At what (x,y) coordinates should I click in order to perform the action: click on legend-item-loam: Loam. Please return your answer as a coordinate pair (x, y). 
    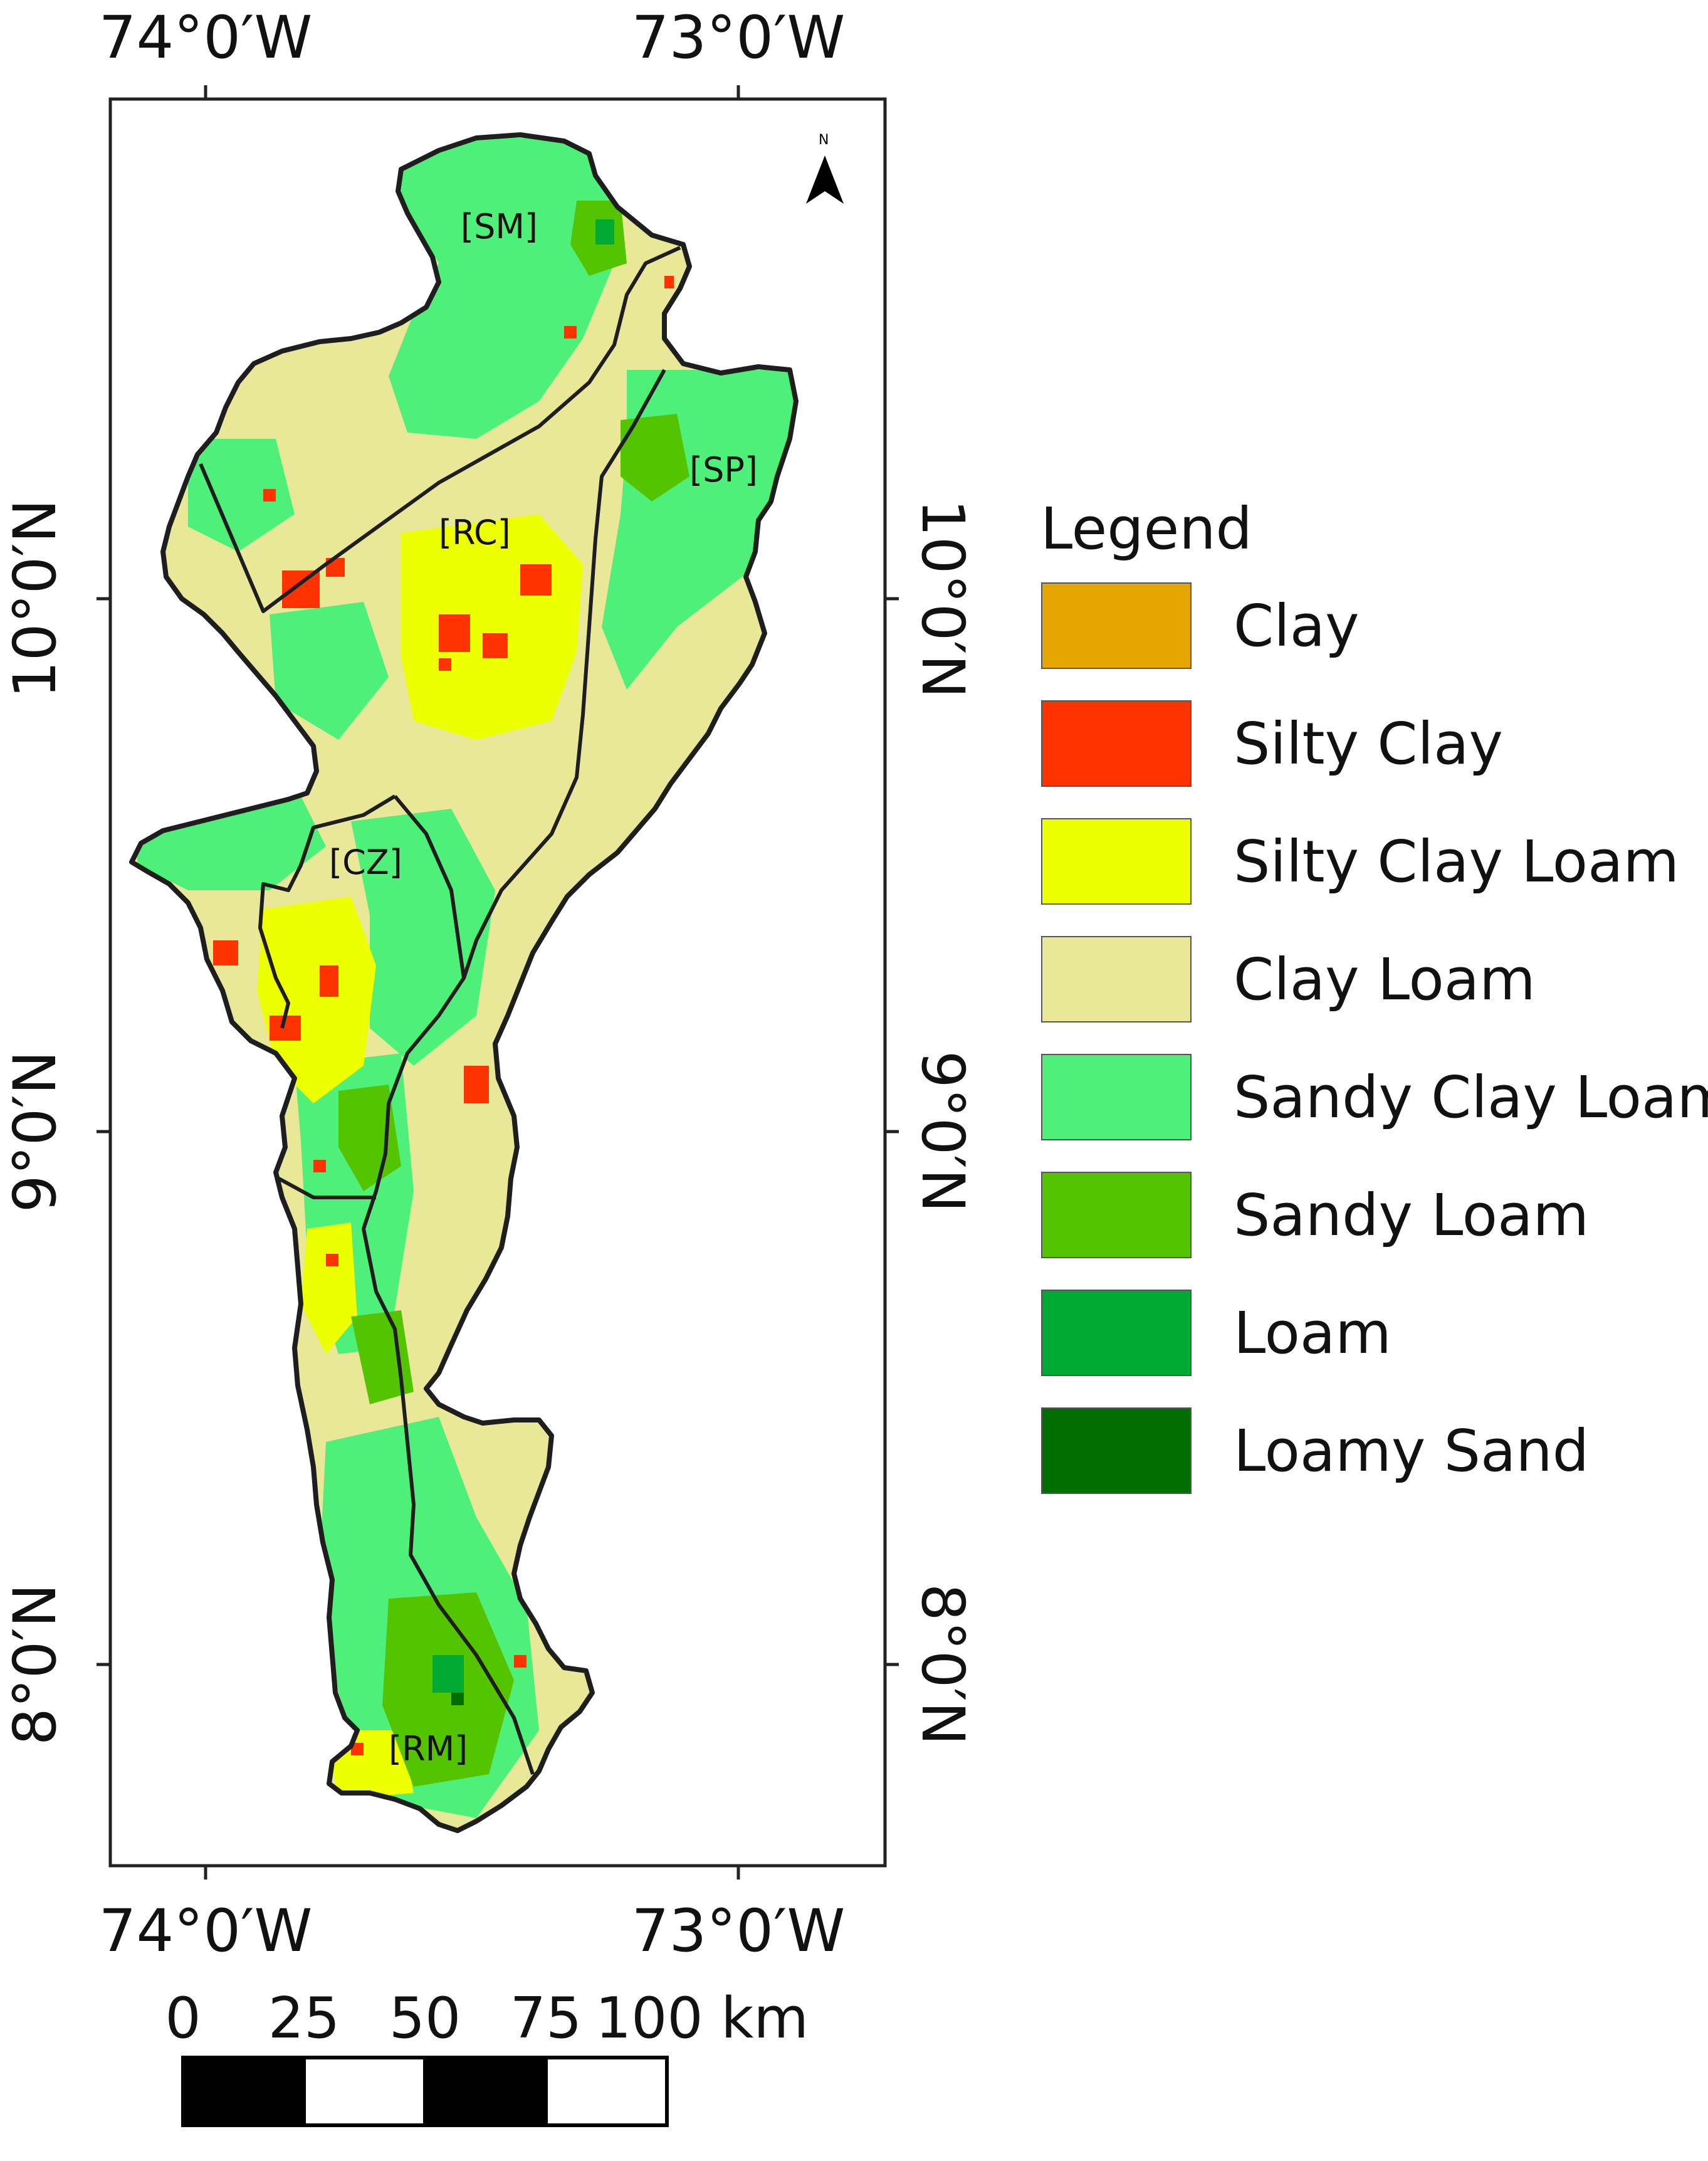
    Looking at the image, I should click on (1216, 1333).